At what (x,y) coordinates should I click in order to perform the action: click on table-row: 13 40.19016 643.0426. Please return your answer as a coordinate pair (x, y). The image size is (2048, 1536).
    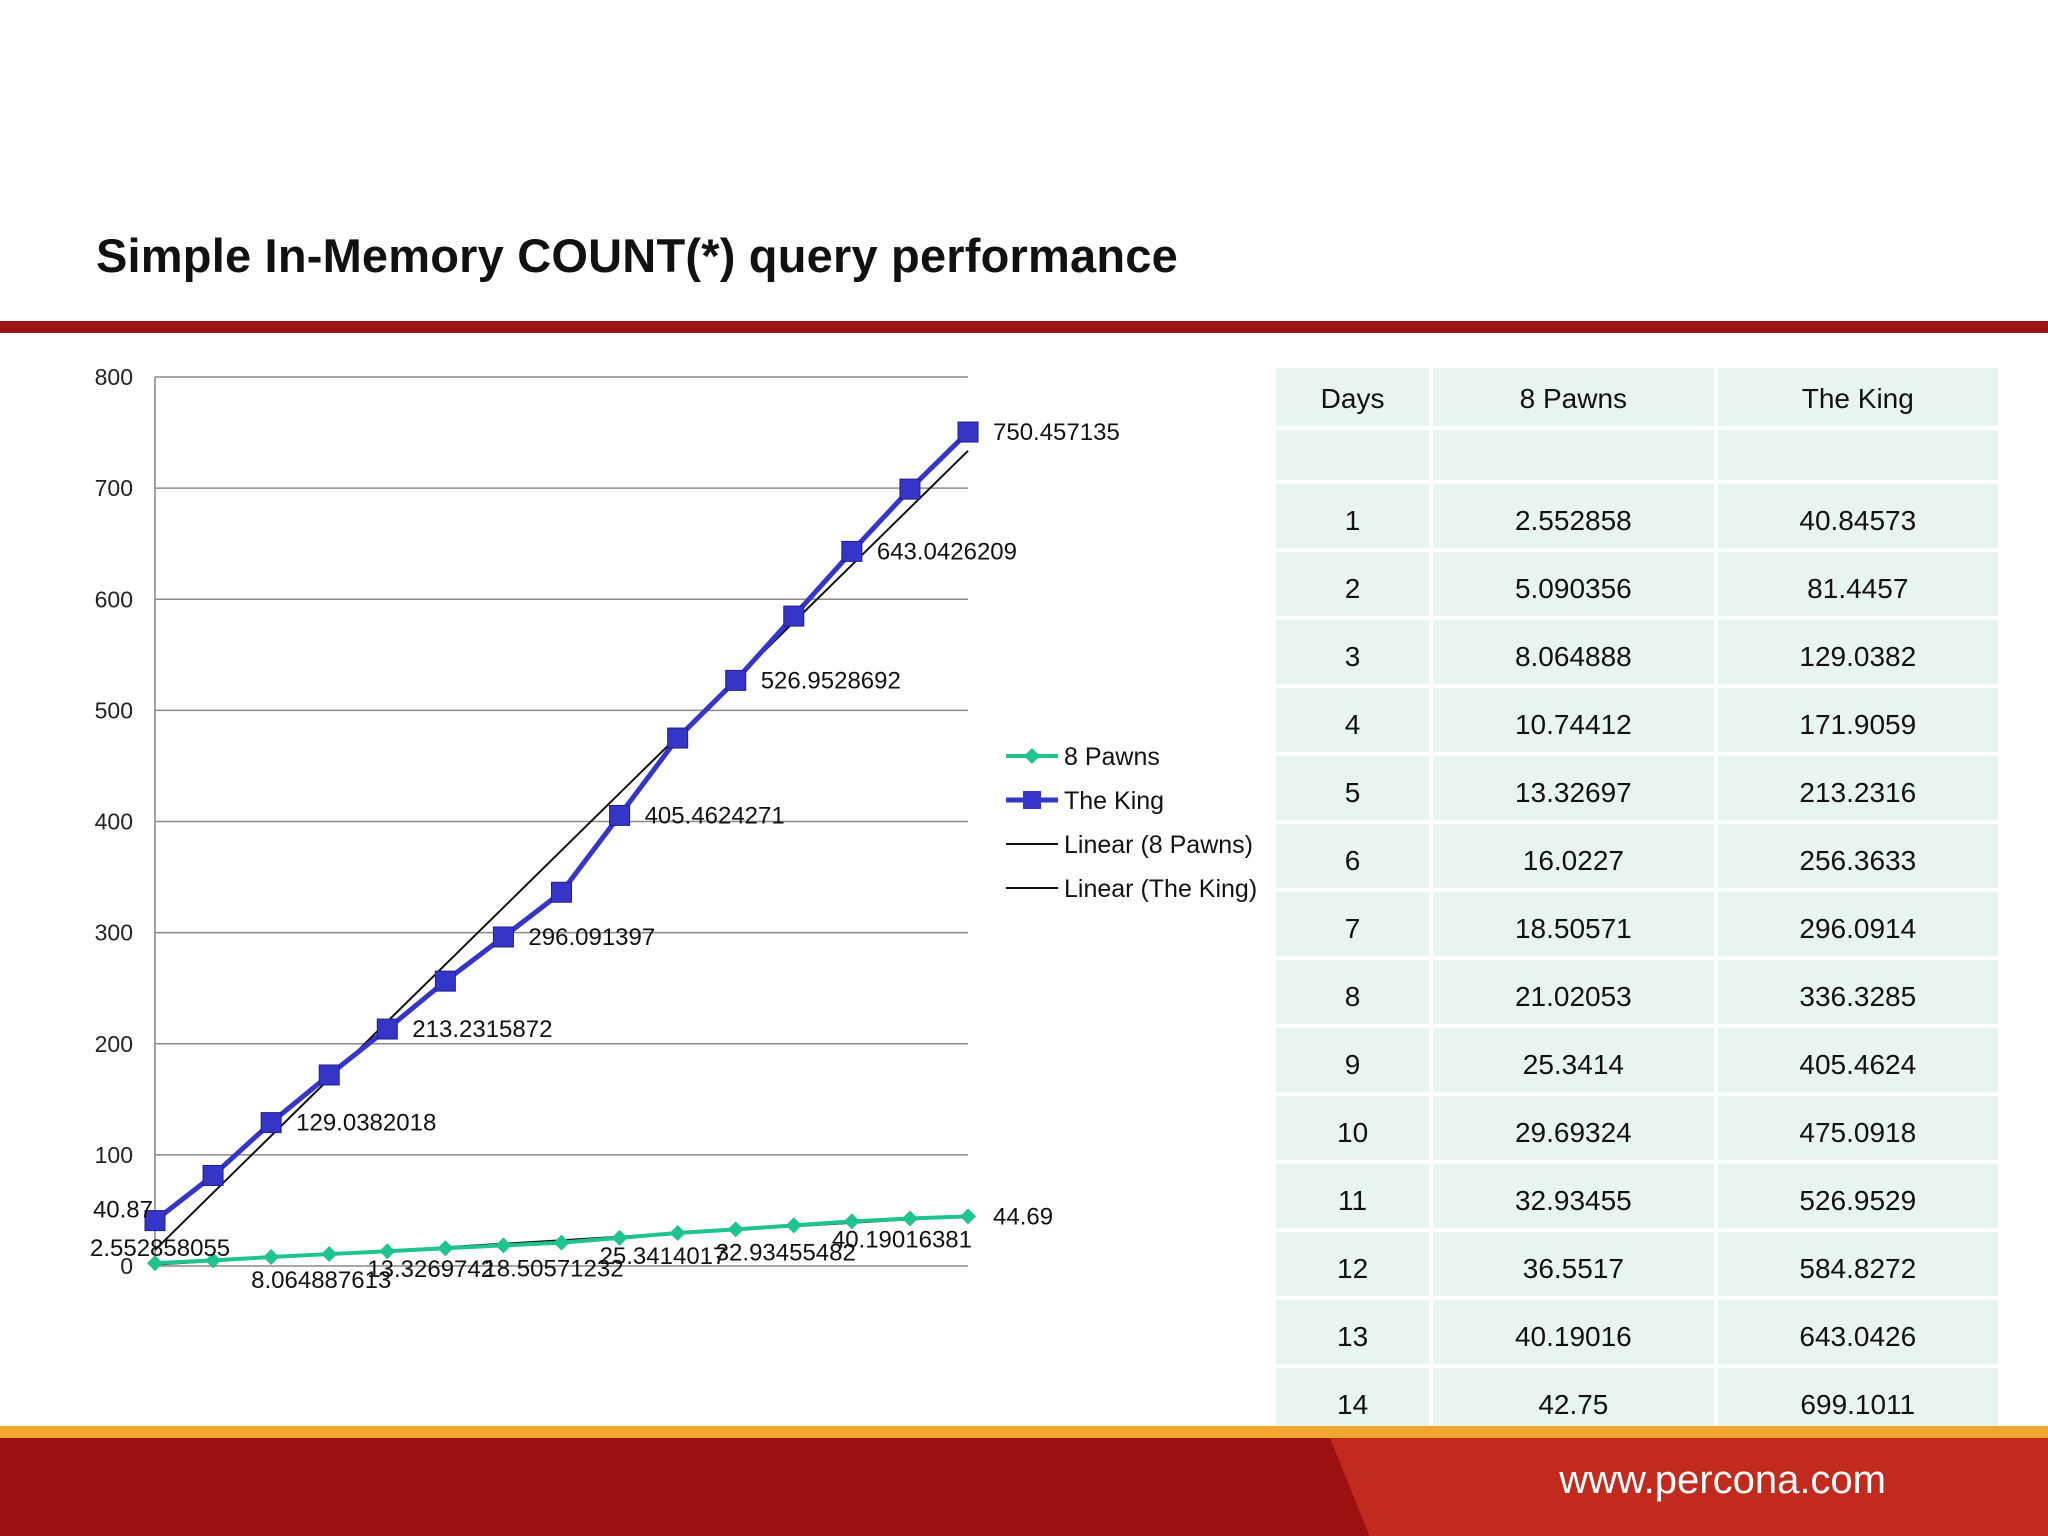
    Looking at the image, I should click on (1637, 1332).